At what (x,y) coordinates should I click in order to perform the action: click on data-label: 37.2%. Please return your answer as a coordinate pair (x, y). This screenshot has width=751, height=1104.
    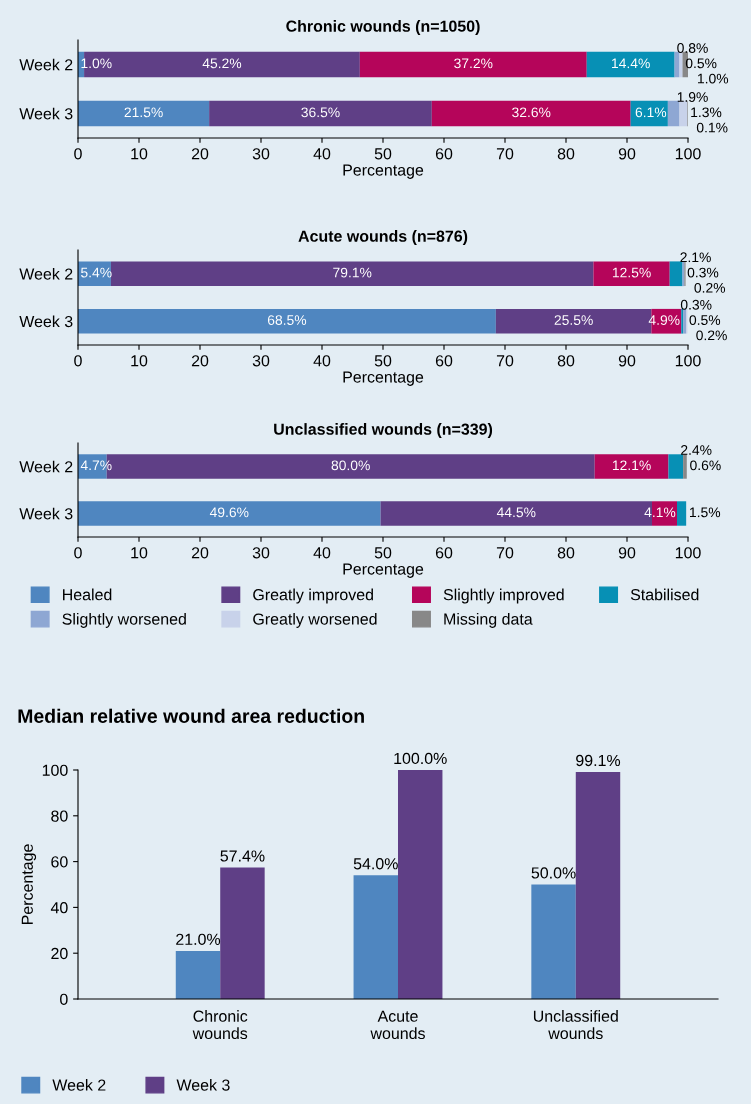
    Looking at the image, I should click on (473, 63).